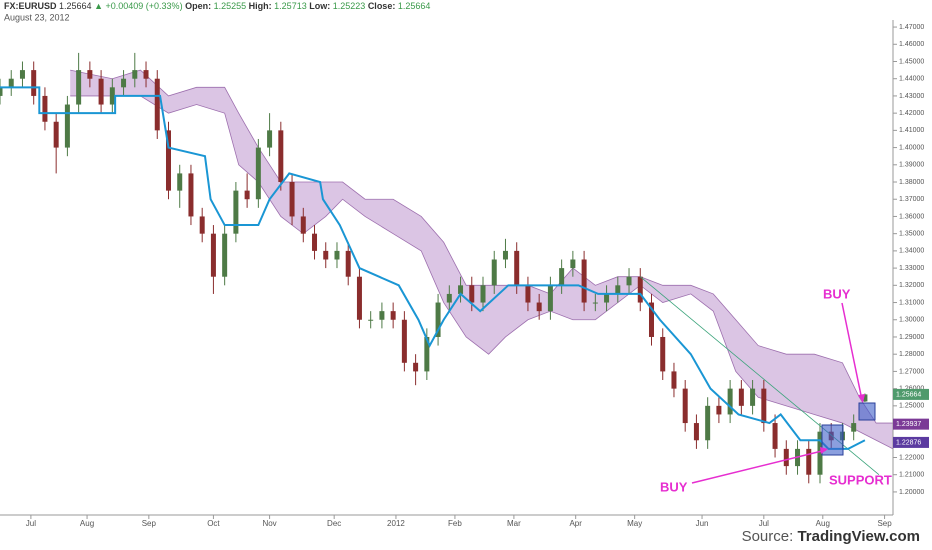 This screenshot has height=550, width=932. What do you see at coordinates (911, 320) in the screenshot?
I see `y-tick-label: 1.30000` at bounding box center [911, 320].